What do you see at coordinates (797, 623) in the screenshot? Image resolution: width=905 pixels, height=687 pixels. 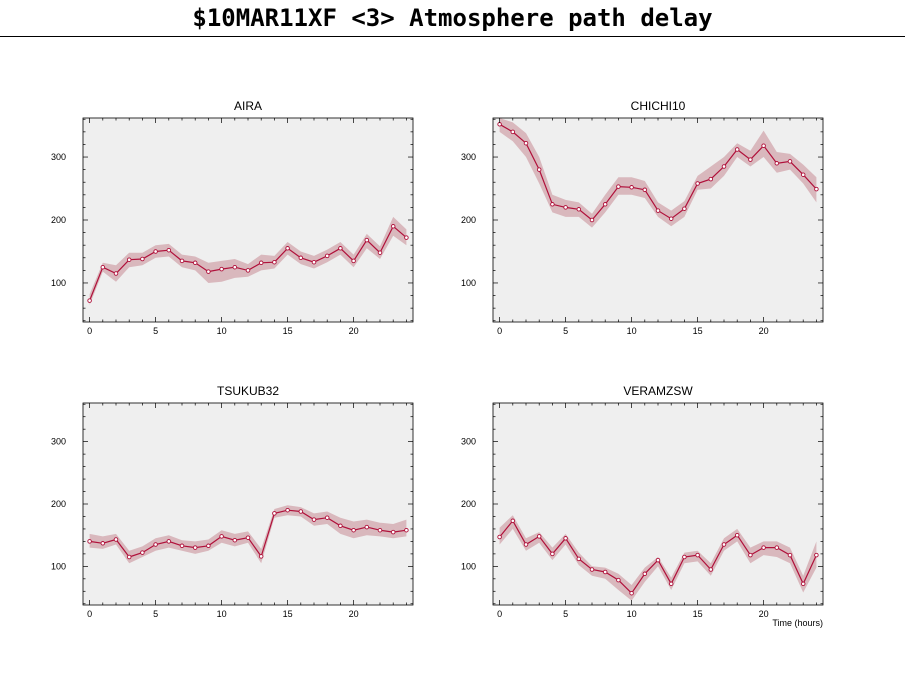 I see `x-axis-label: Time (hours)` at bounding box center [797, 623].